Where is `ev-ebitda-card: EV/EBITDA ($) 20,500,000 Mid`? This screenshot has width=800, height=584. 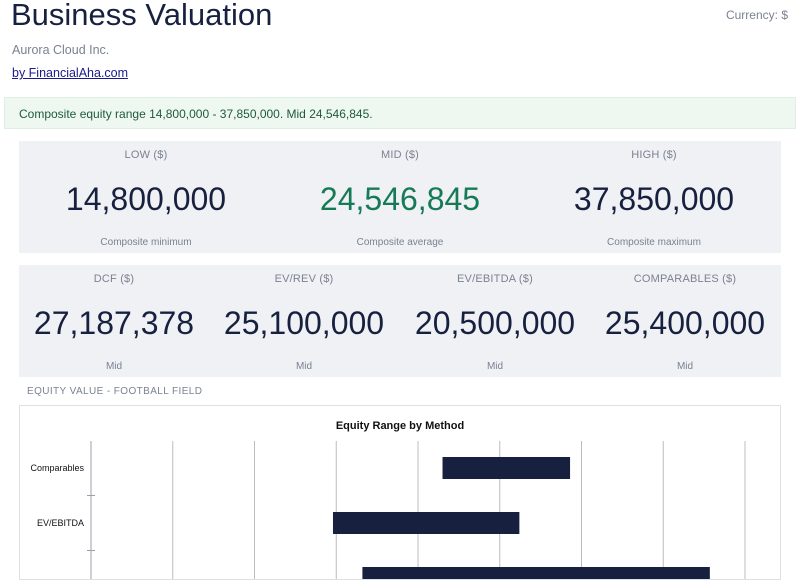 ev-ebitda-card: EV/EBITDA ($) 20,500,000 Mid is located at coordinates (495, 321).